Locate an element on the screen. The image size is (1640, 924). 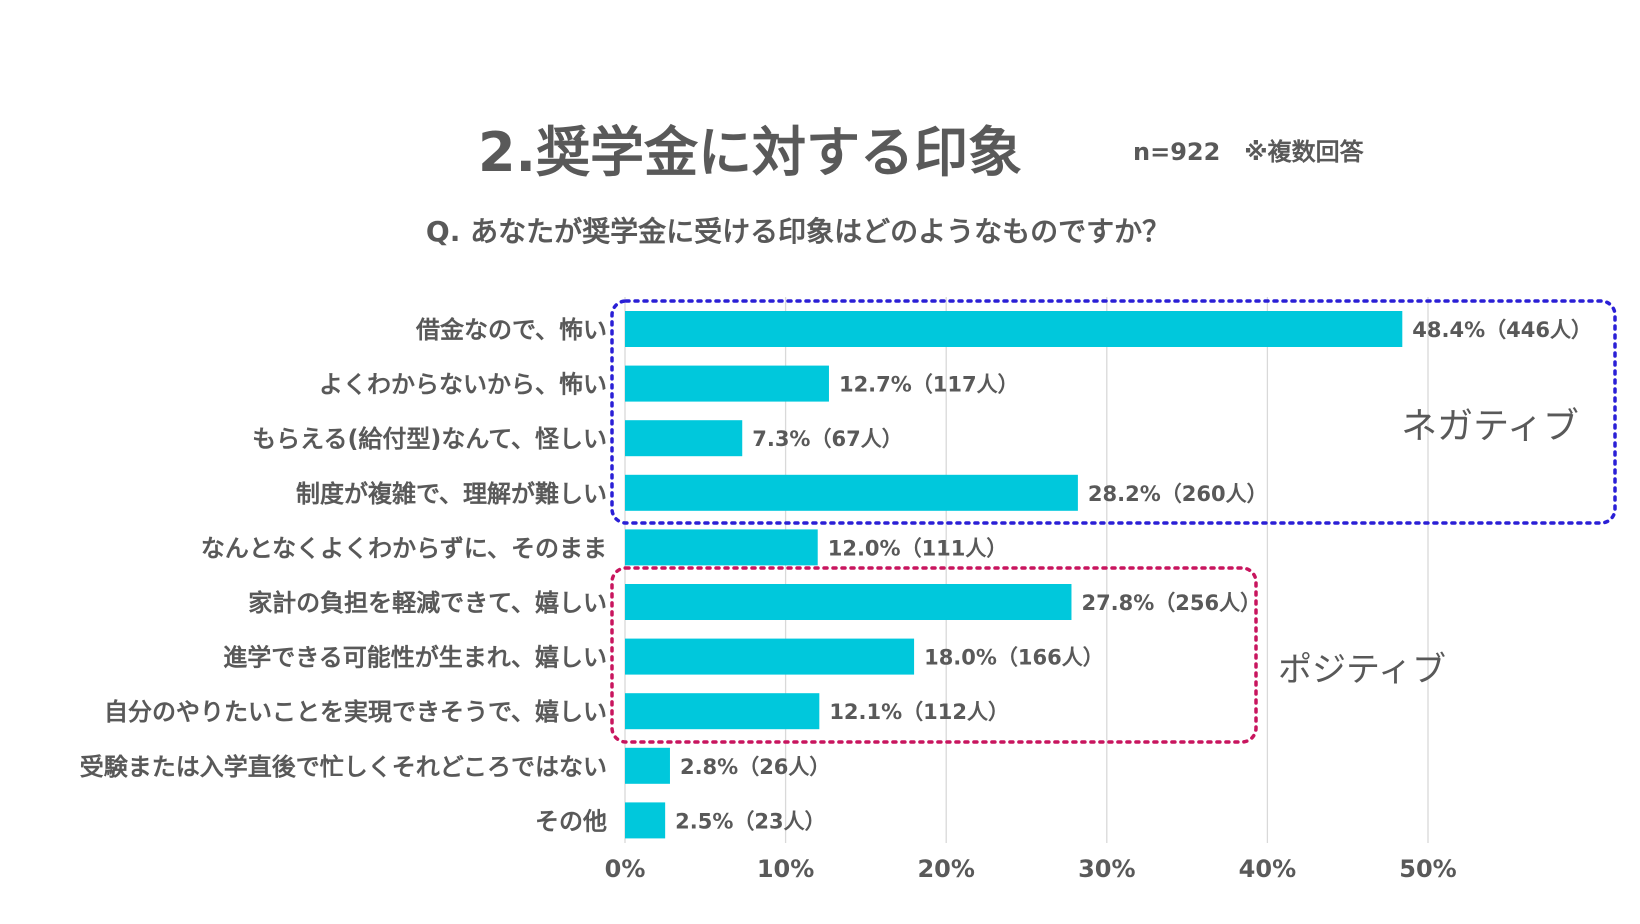
x-axis-ticks: 0% 10% 20% 30% 40% 50% is located at coordinates (1031, 869).